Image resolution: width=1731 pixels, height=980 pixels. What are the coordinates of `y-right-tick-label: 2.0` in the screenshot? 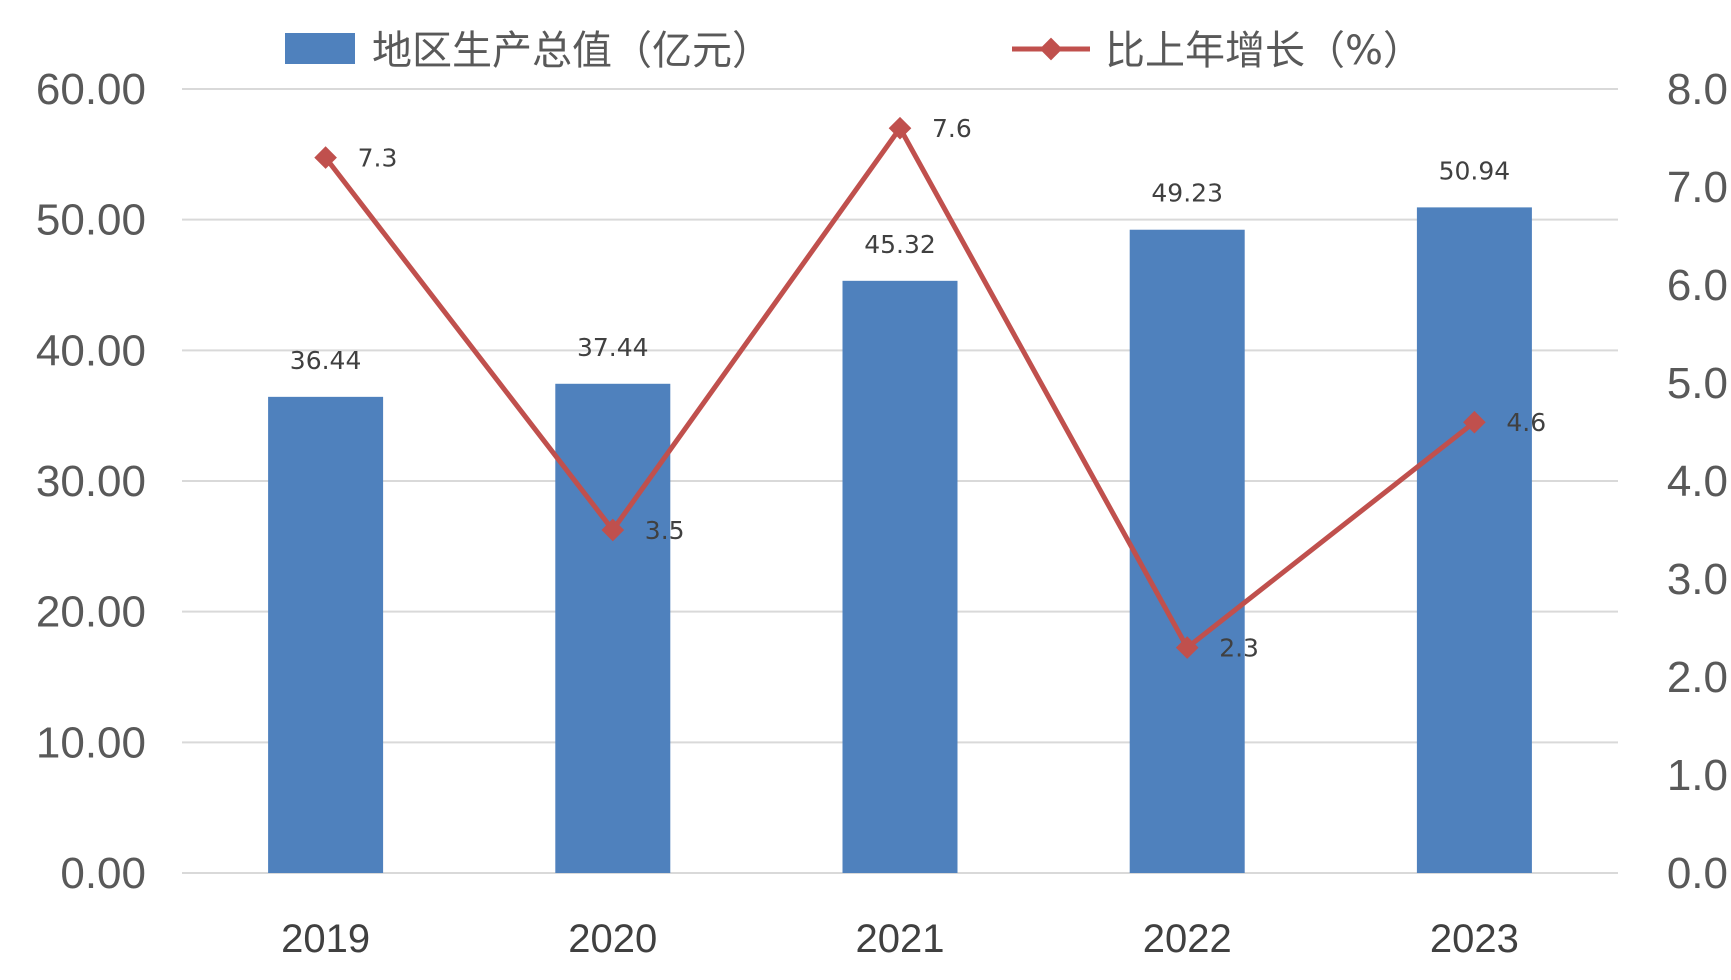 It's located at (1697, 677).